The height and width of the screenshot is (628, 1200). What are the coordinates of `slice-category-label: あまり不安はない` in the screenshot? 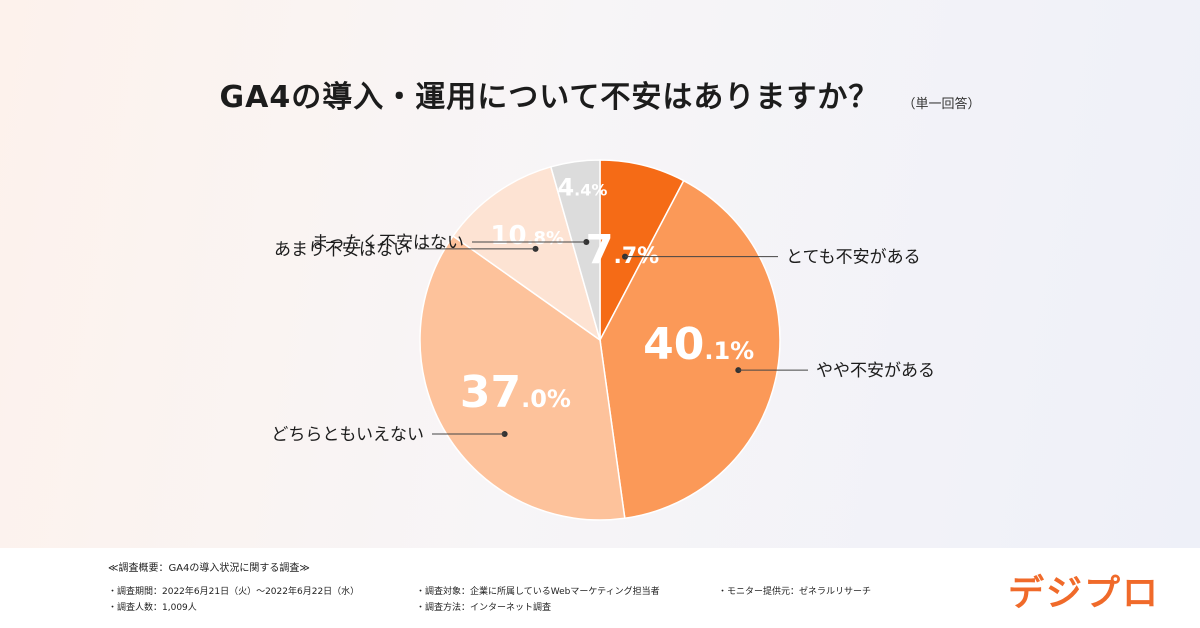 It's located at (342, 250).